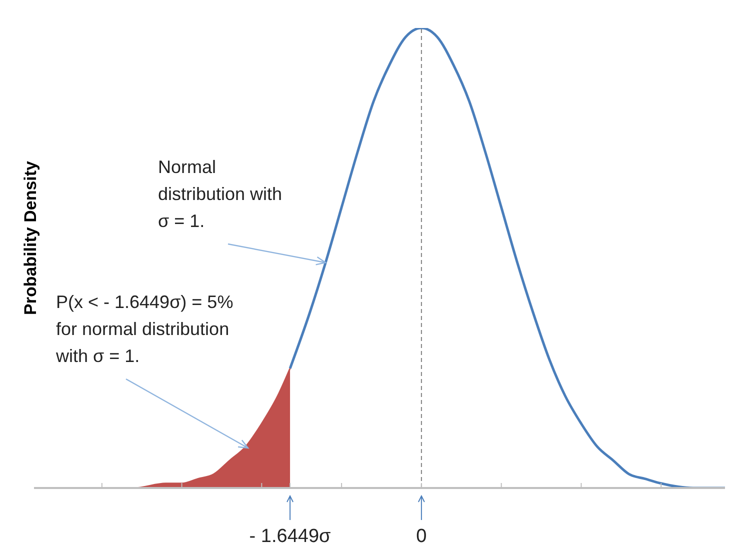  I want to click on annotation: P(x < - 1.6449σ) = 5% for normal distribution with σ = 1., so click(144, 329).